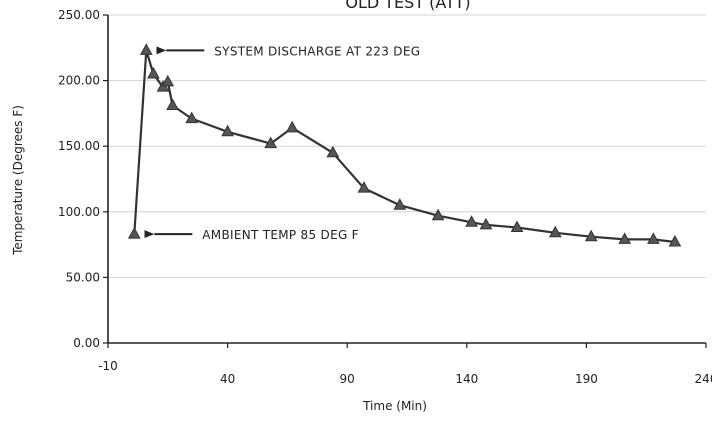  I want to click on y-tick-label: 200.00, so click(79, 81).